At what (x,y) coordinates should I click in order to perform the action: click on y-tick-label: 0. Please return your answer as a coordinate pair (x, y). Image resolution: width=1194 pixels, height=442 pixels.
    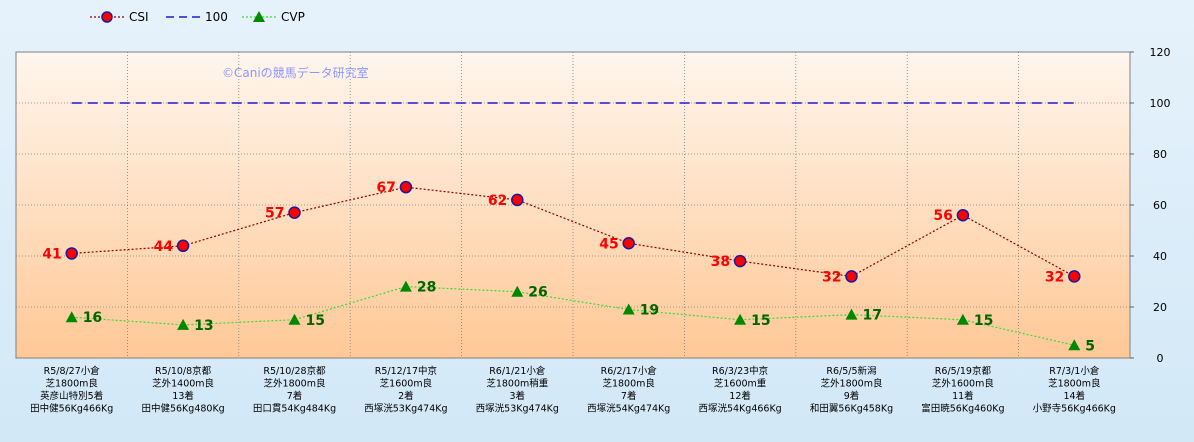
    Looking at the image, I should click on (1160, 358).